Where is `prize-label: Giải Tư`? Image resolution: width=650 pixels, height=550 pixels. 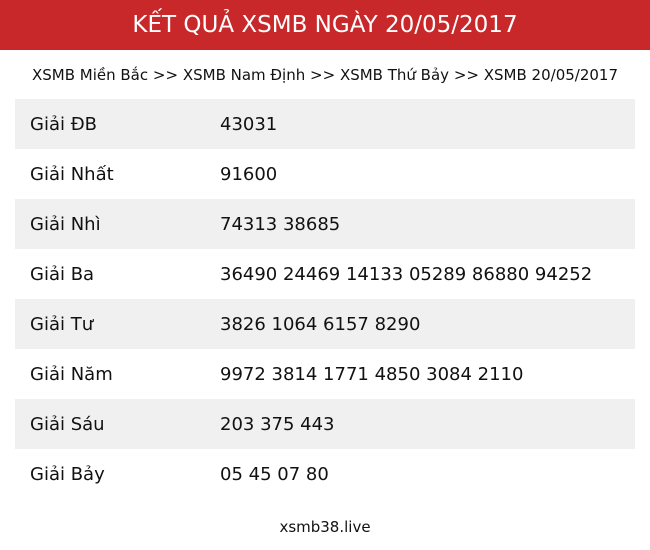 prize-label: Giải Tư is located at coordinates (62, 324).